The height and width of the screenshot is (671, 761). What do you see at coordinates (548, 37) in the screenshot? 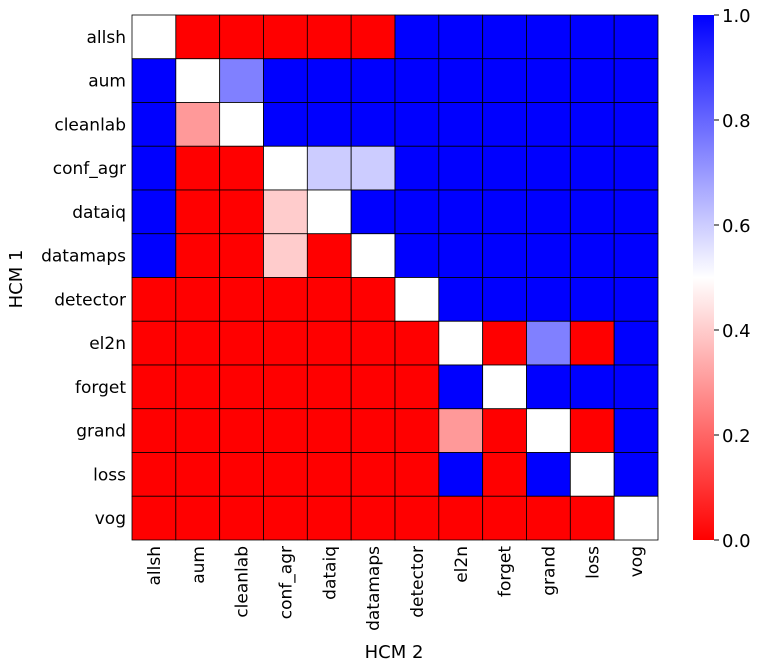
I see `heatmap-cell-allsh-grand` at bounding box center [548, 37].